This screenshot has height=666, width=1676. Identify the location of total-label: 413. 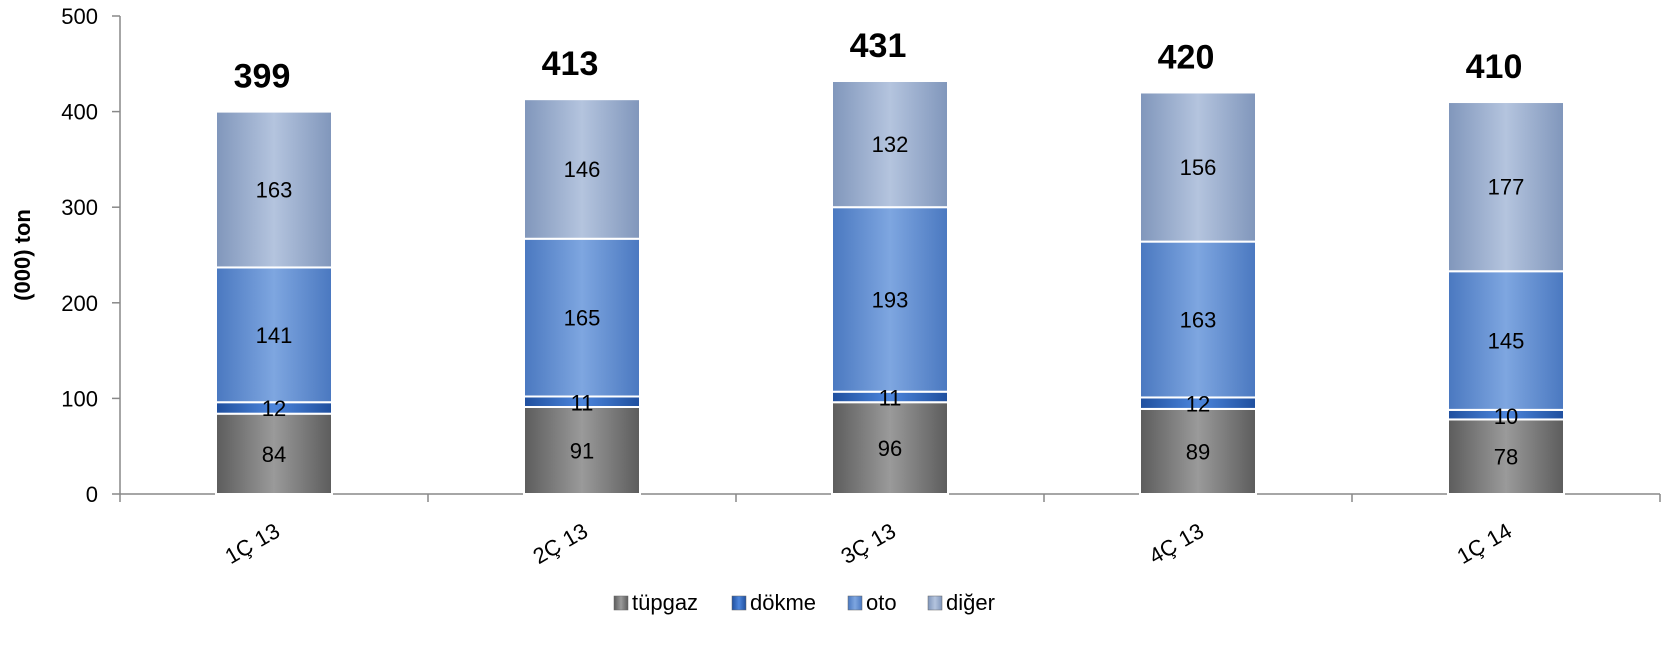
(570, 64).